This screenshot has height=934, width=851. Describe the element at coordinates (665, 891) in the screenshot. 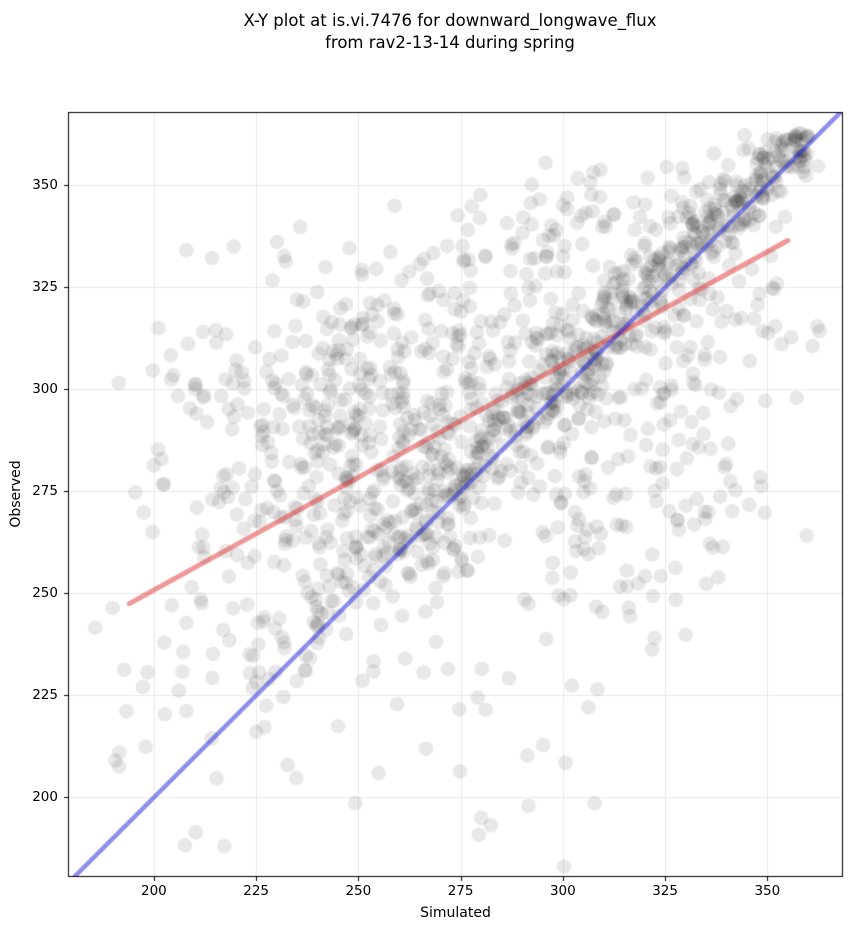

I see `x-tick-label-325: 325` at that location.